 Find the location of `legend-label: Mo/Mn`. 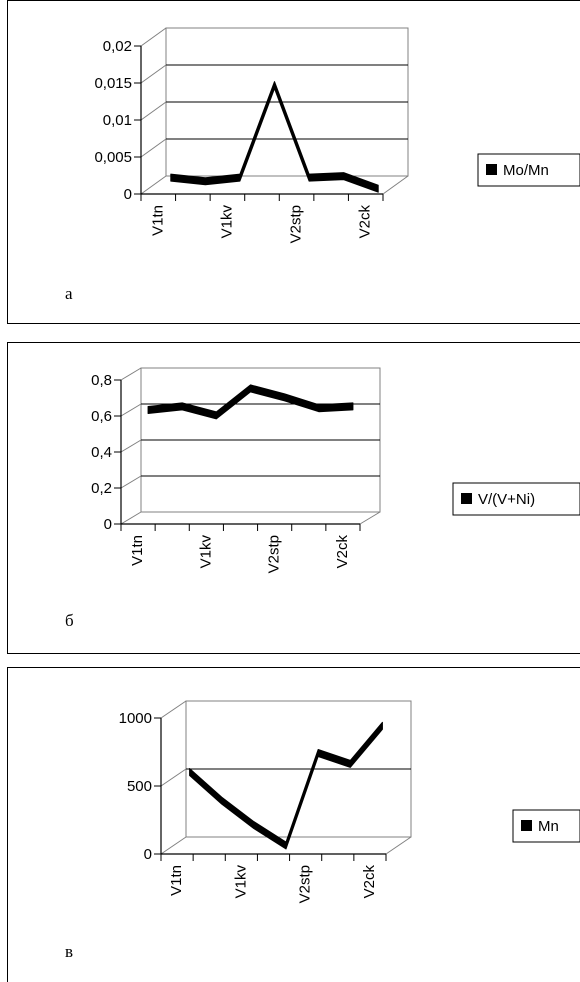

legend-label: Mo/Mn is located at coordinates (526, 170).